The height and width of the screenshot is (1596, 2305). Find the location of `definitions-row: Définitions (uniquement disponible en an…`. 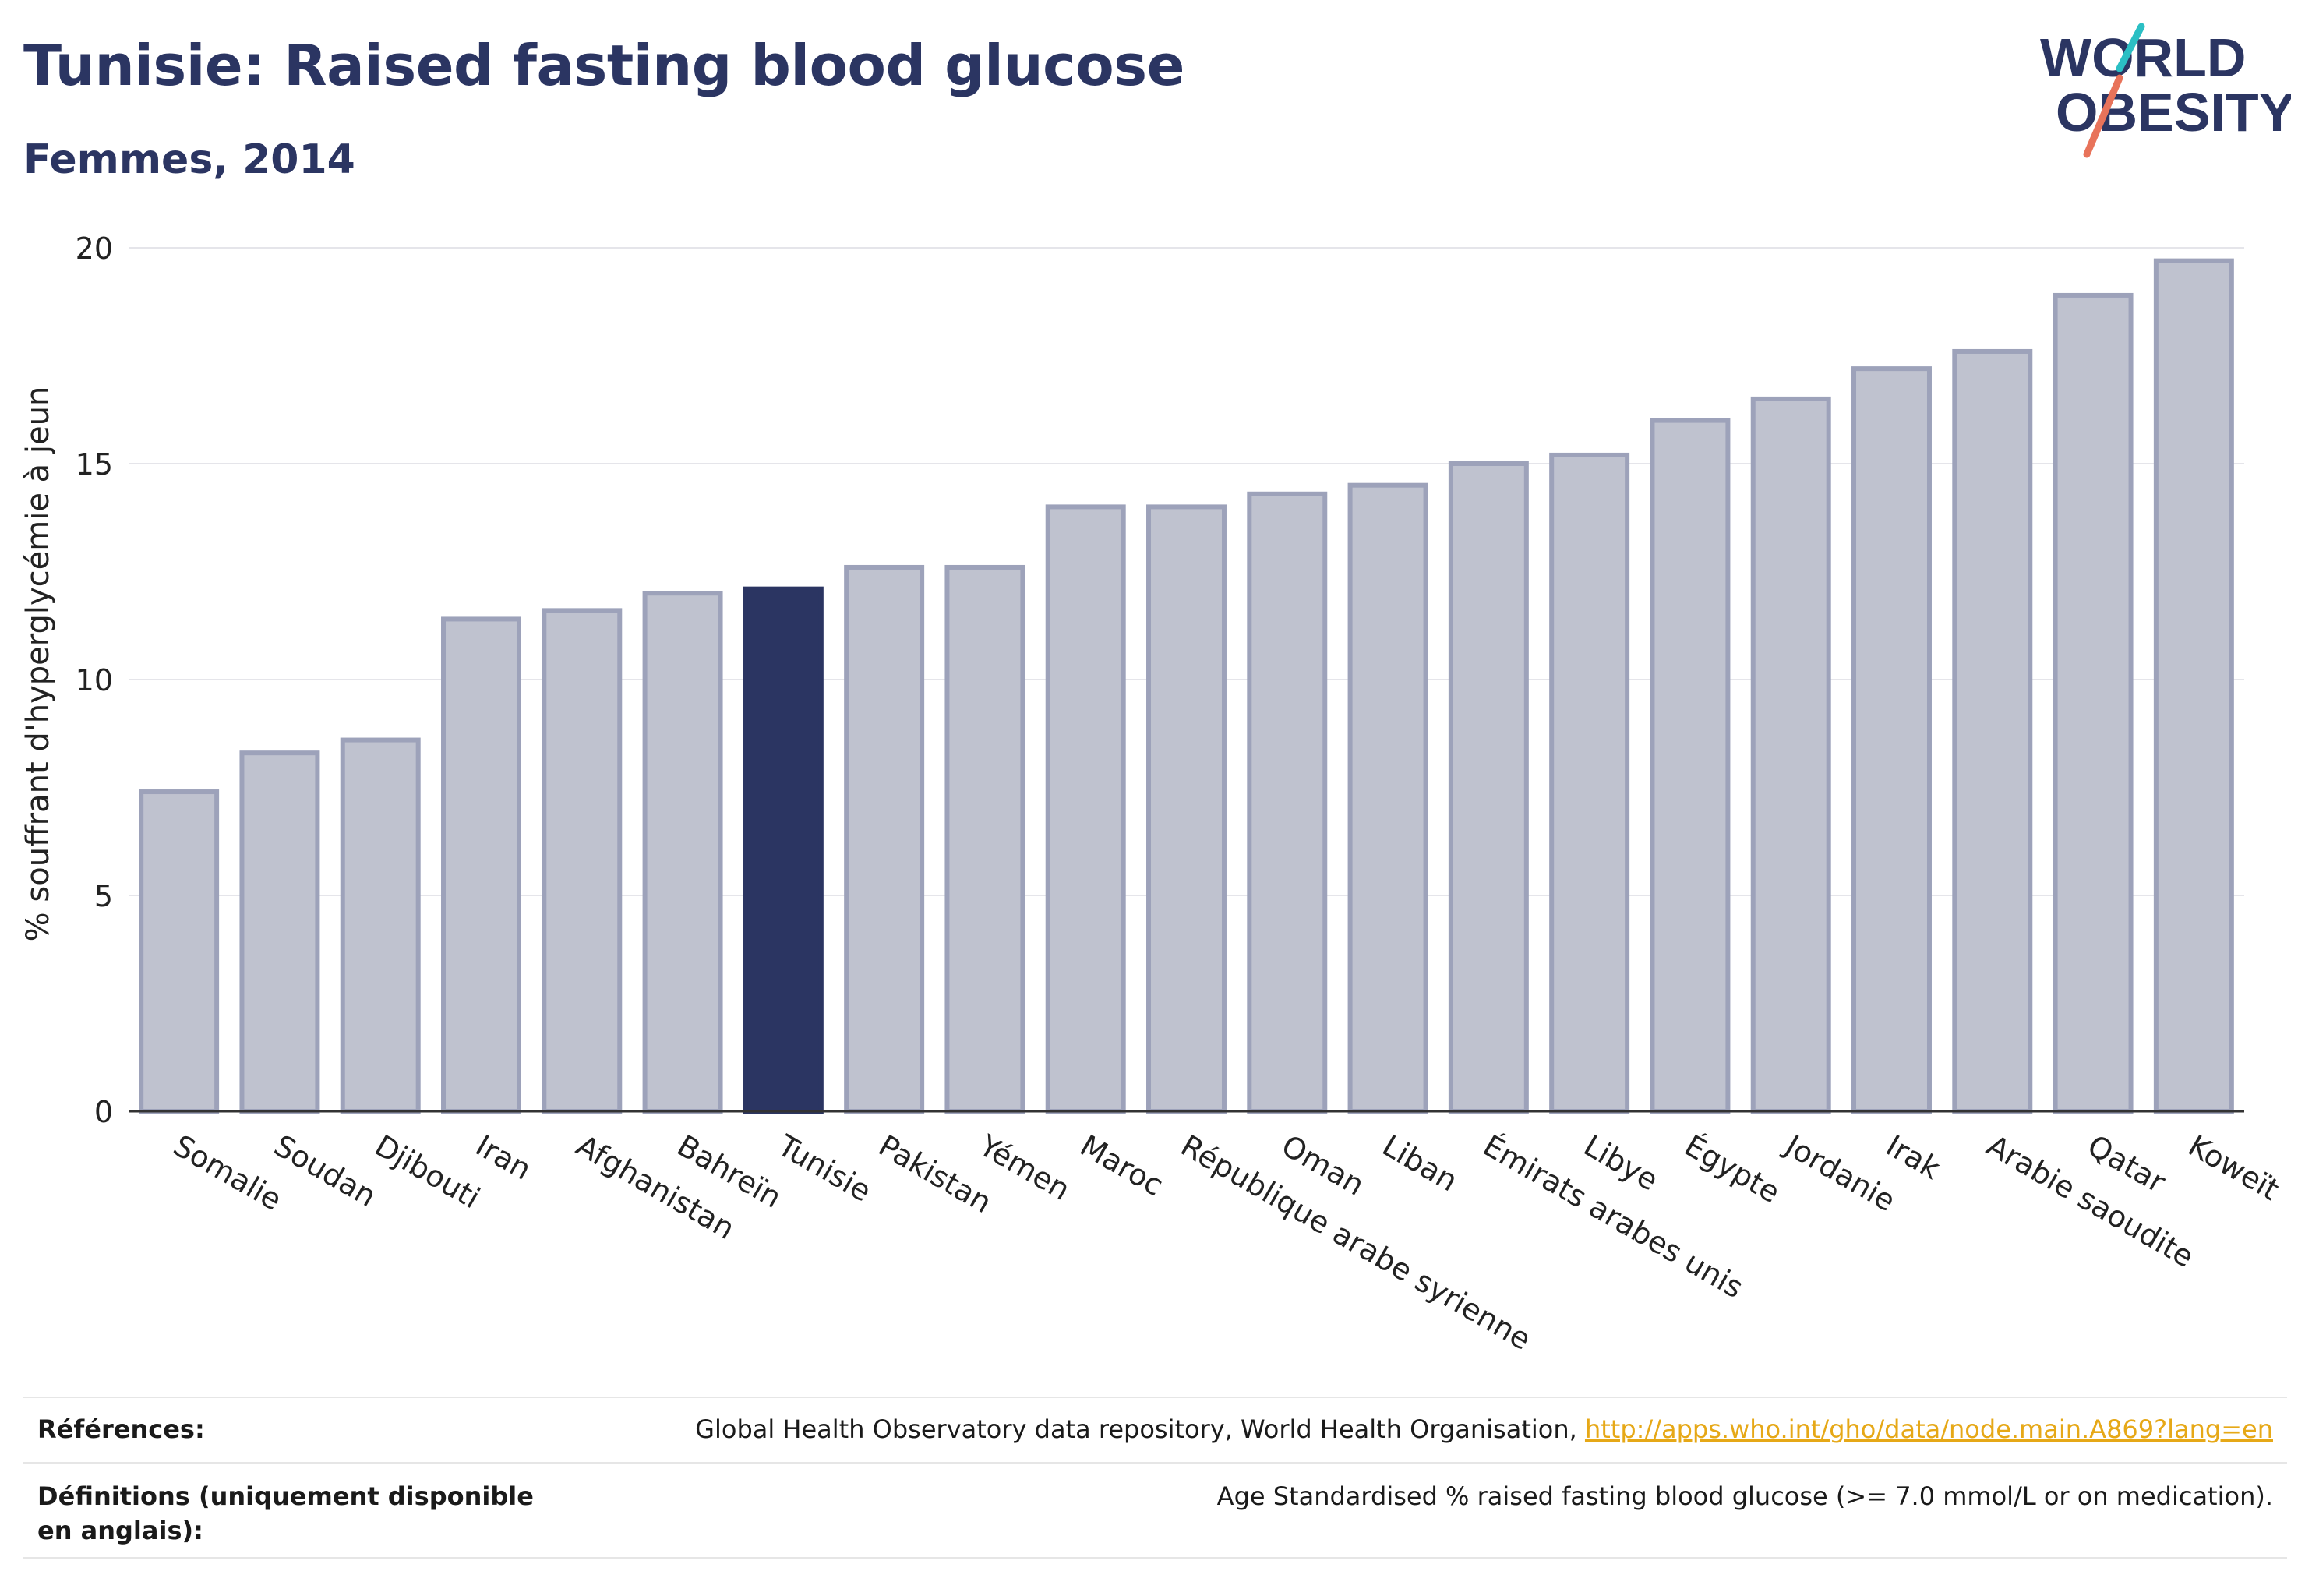

definitions-row: Définitions (uniquement disponible en an… is located at coordinates (1155, 1509).